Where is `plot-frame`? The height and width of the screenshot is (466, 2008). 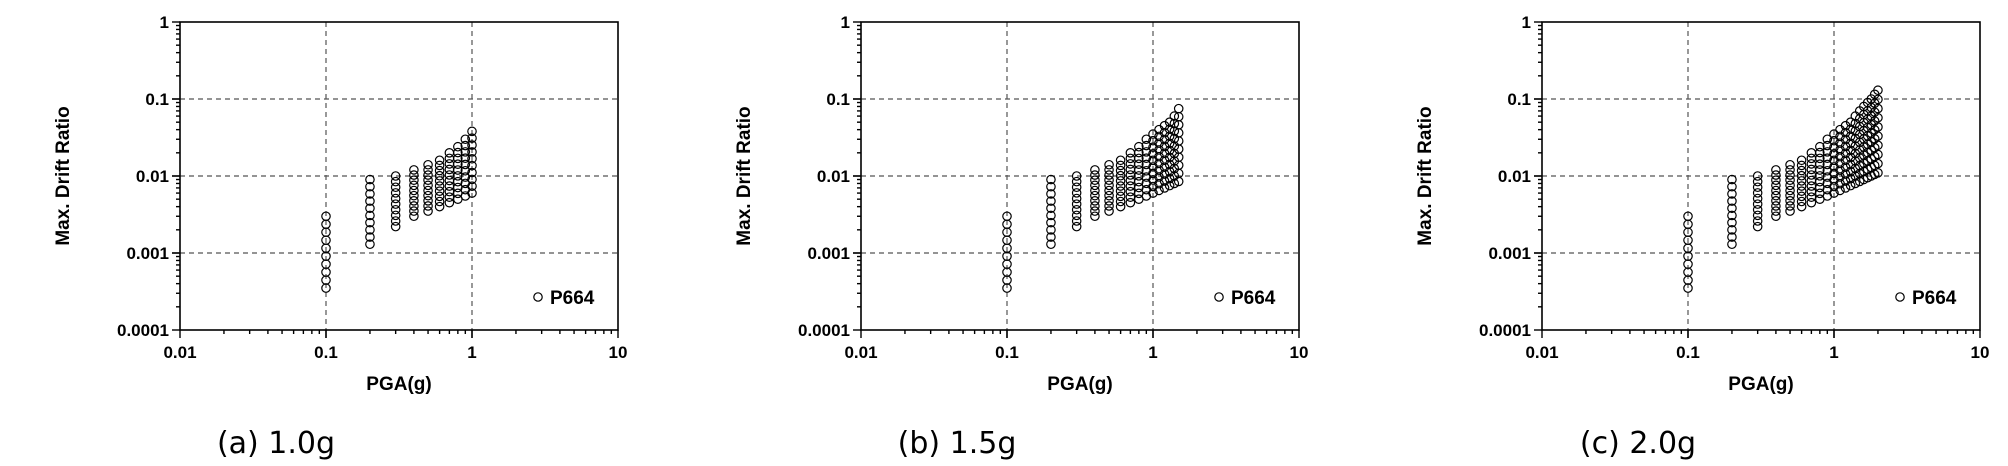
plot-frame is located at coordinates (1080, 176).